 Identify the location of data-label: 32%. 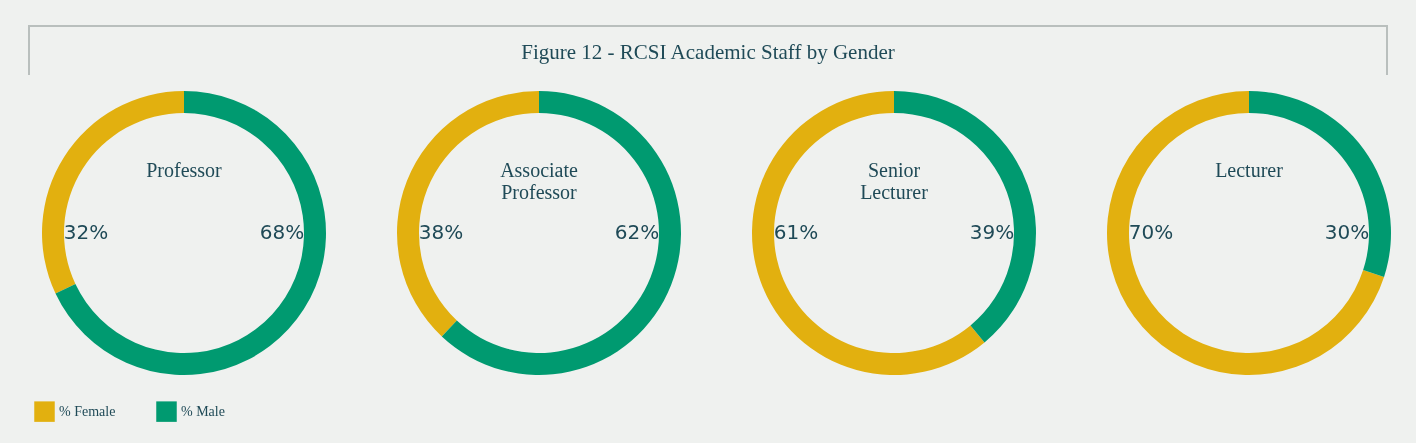
(86, 232).